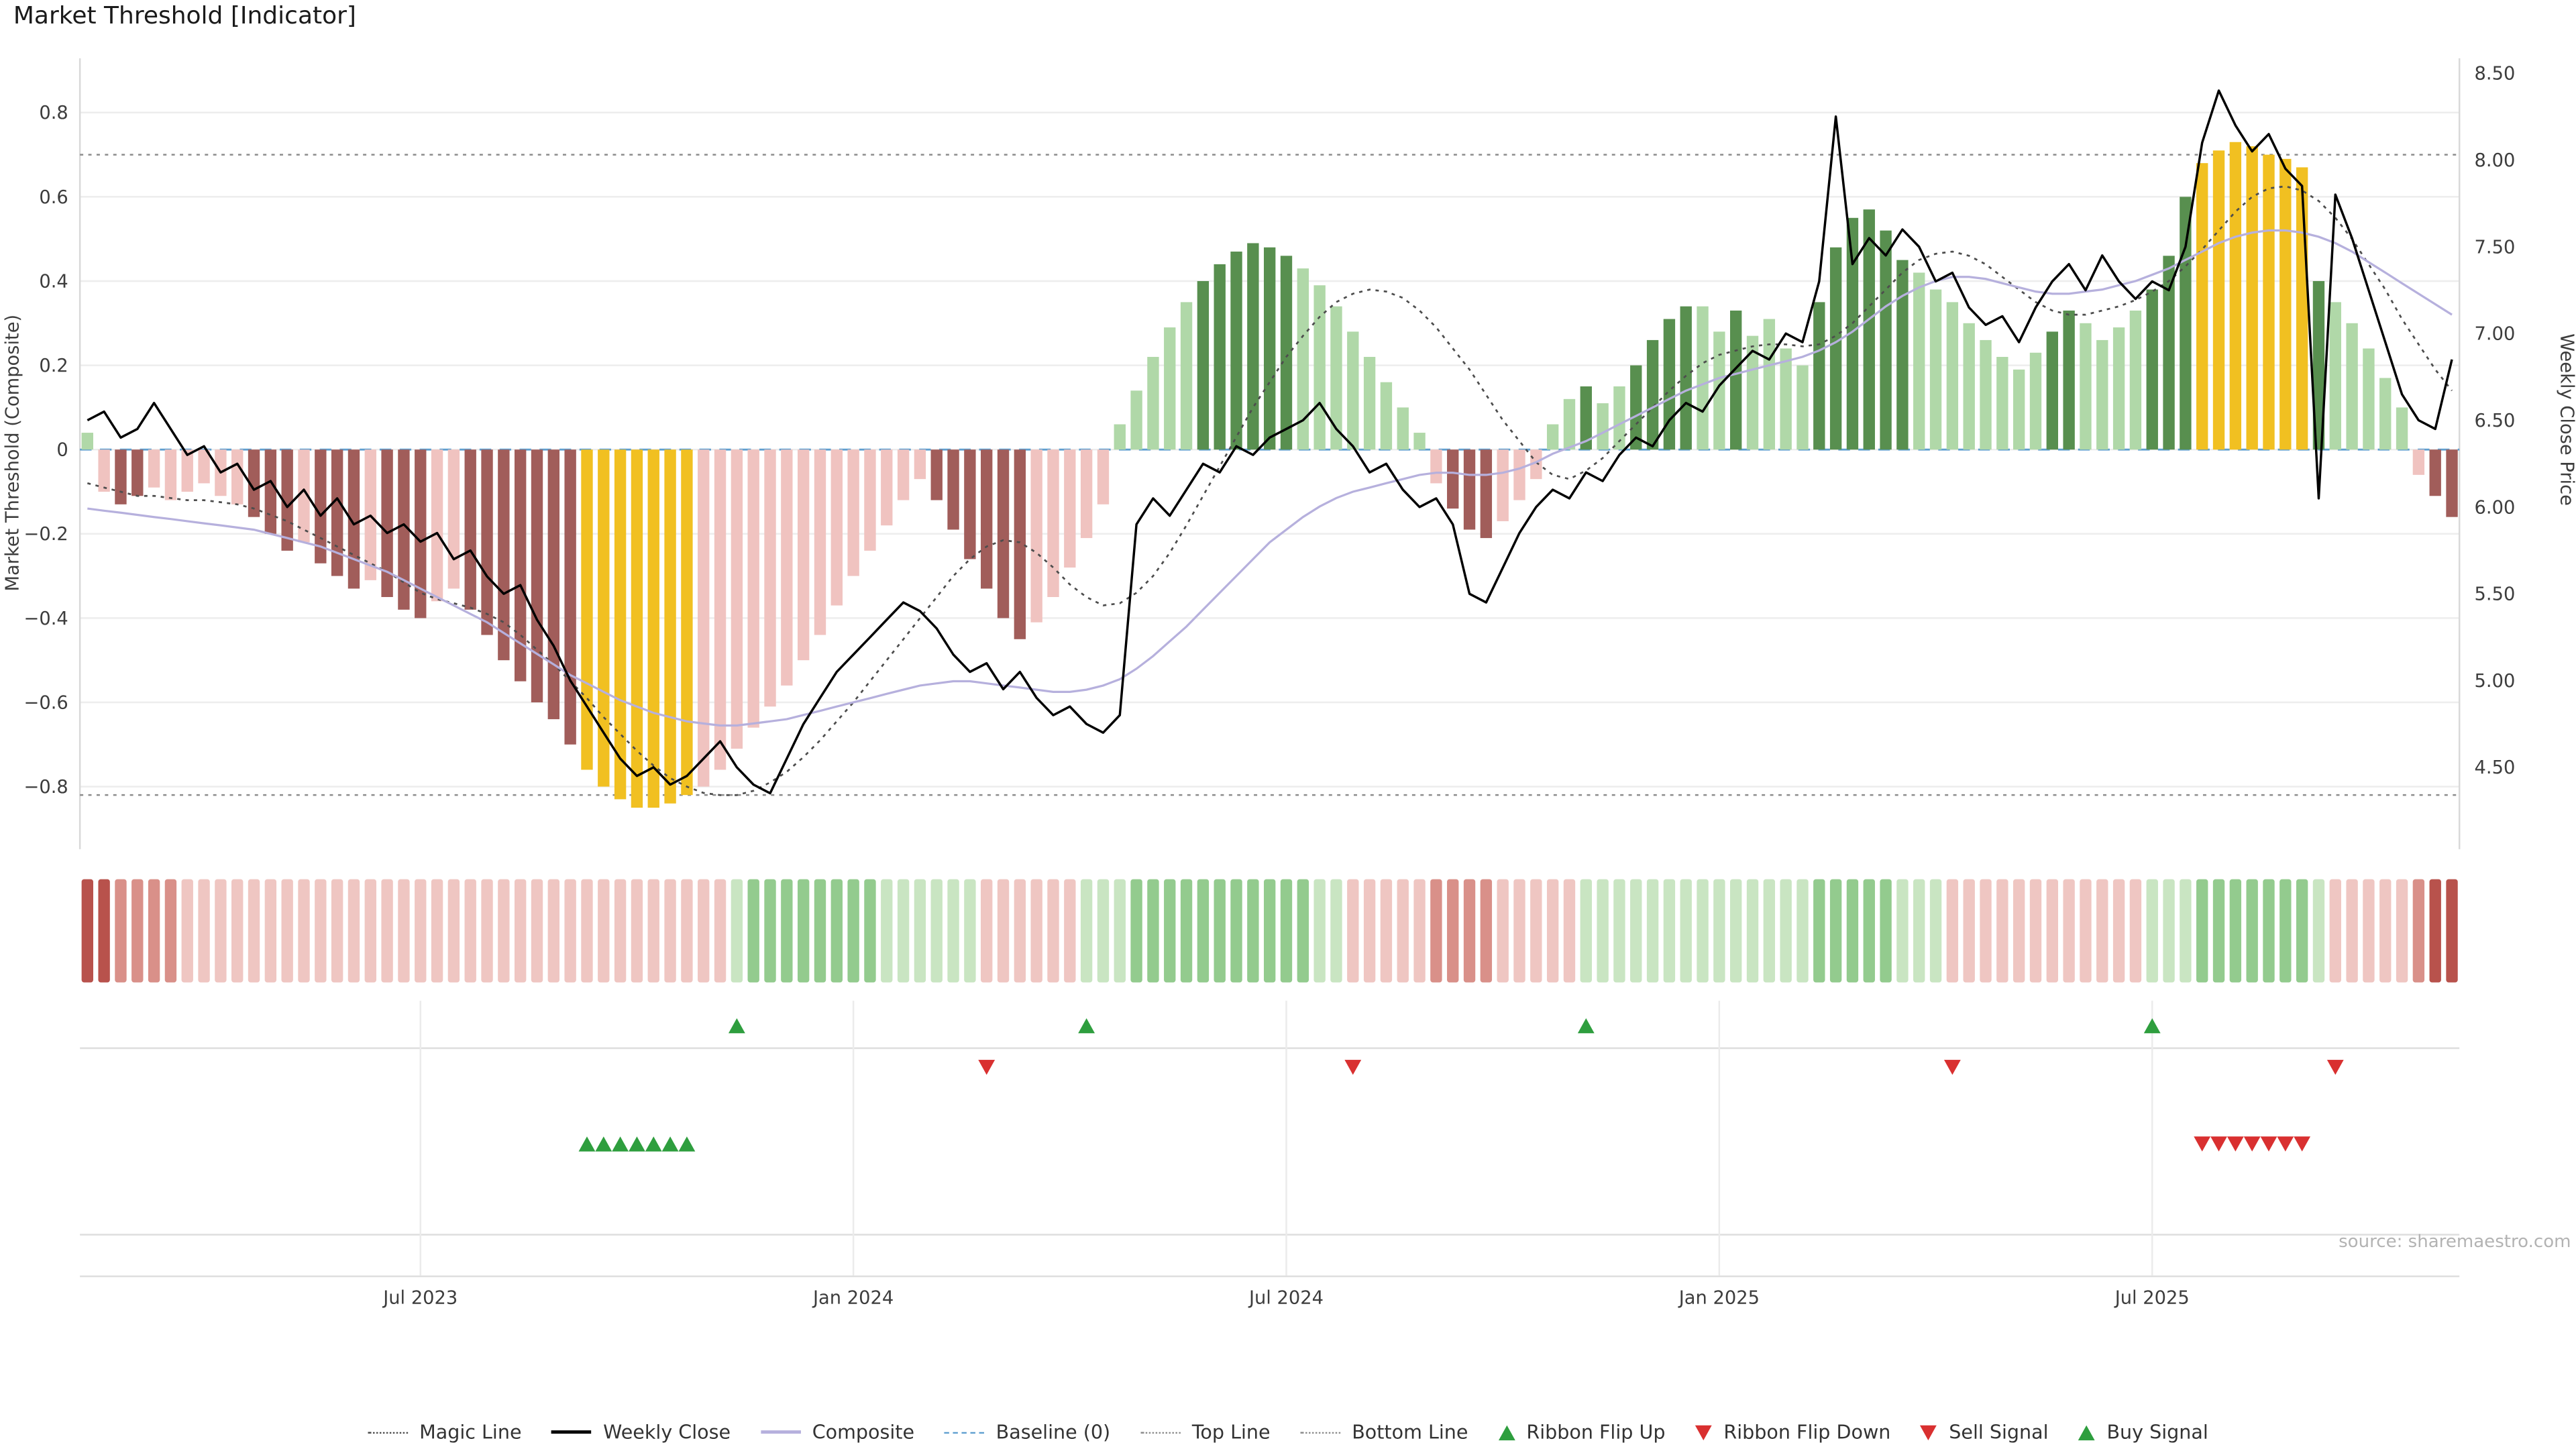 This screenshot has width=2576, height=1449. What do you see at coordinates (2152, 1298) in the screenshot?
I see `x-tick-label: Jul 2025` at bounding box center [2152, 1298].